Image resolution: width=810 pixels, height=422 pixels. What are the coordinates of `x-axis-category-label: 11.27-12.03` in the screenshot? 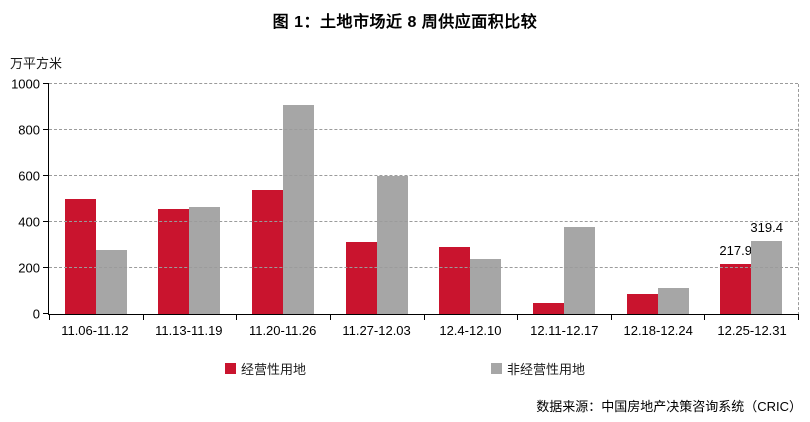 It's located at (376, 330).